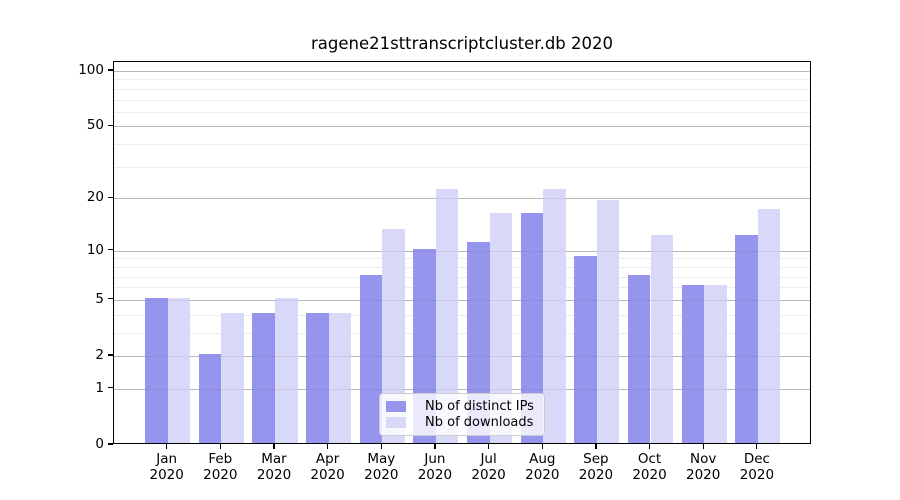 The width and height of the screenshot is (900, 500). What do you see at coordinates (95, 197) in the screenshot?
I see `y-tick-label: 20` at bounding box center [95, 197].